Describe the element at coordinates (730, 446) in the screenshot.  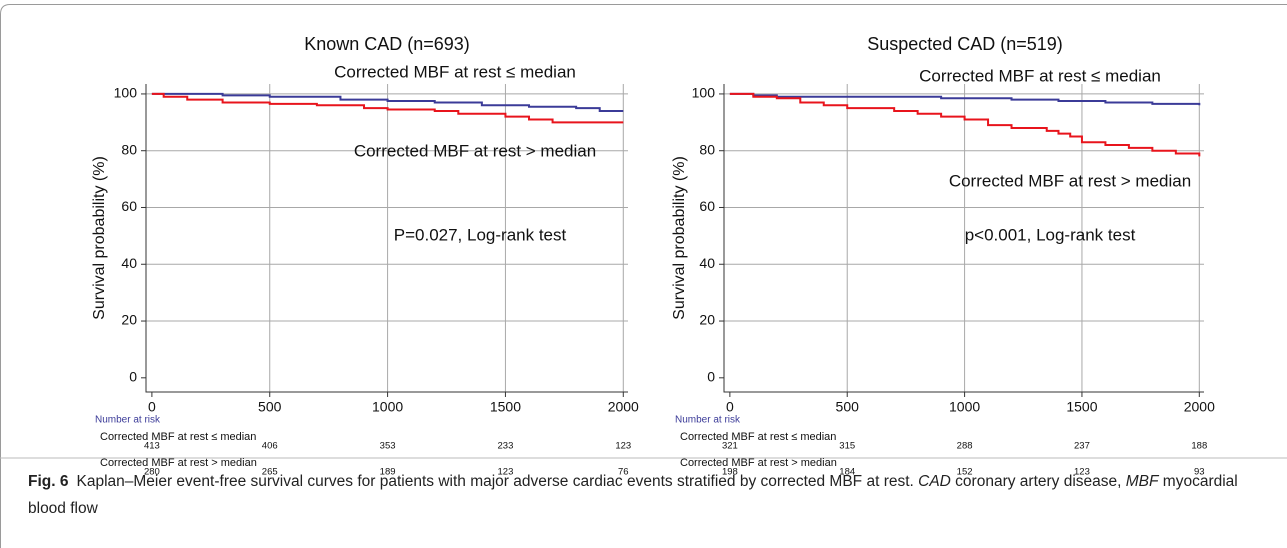
I see `risk-count: 321` at that location.